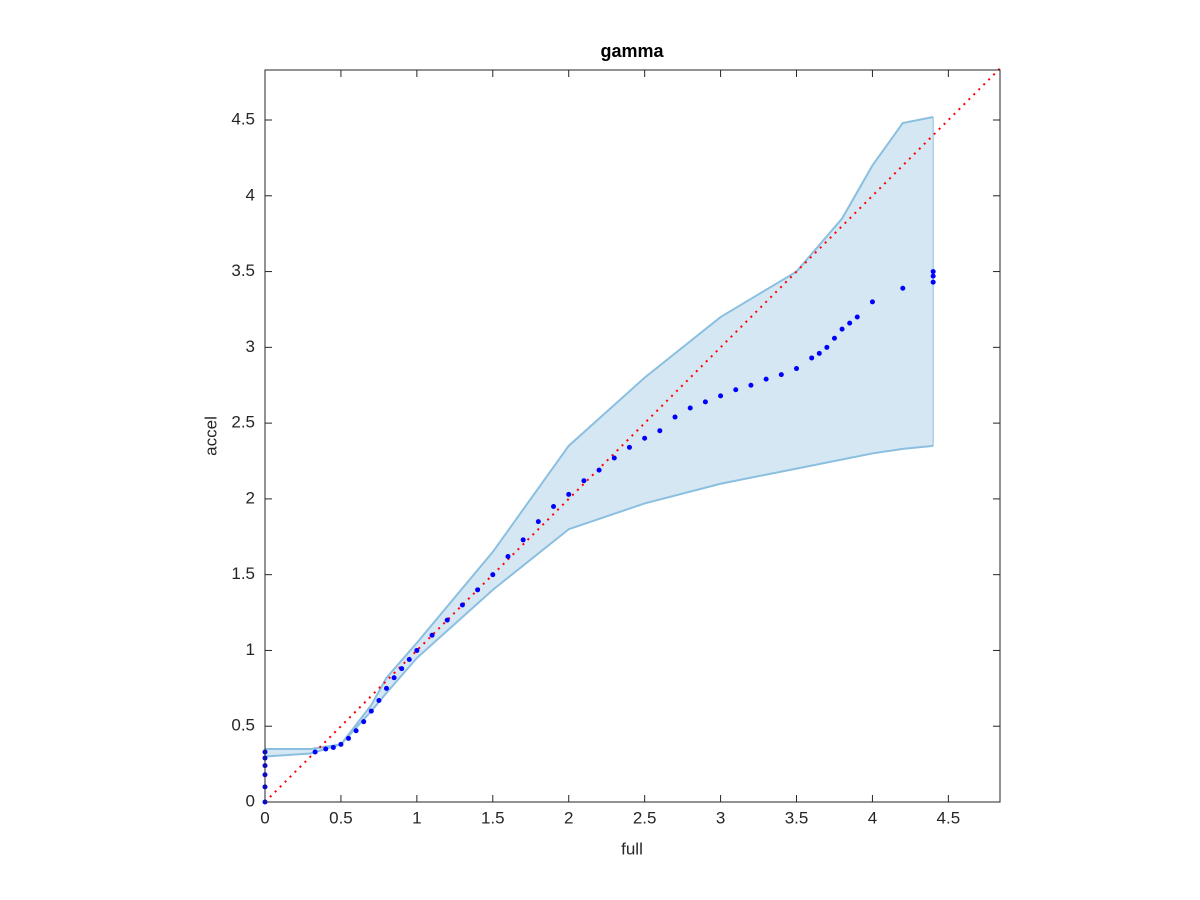 The image size is (1200, 900). What do you see at coordinates (243, 422) in the screenshot?
I see `y-tick-label: 2.5` at bounding box center [243, 422].